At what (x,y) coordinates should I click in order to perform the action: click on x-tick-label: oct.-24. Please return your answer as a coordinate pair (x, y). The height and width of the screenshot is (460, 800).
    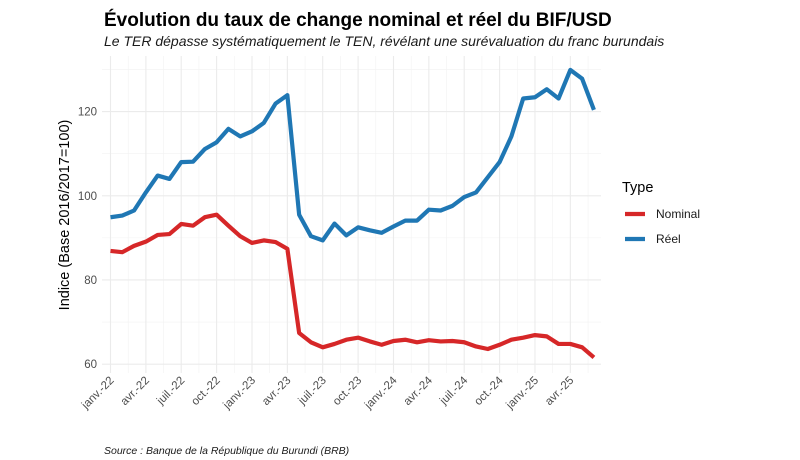
    Looking at the image, I should click on (489, 391).